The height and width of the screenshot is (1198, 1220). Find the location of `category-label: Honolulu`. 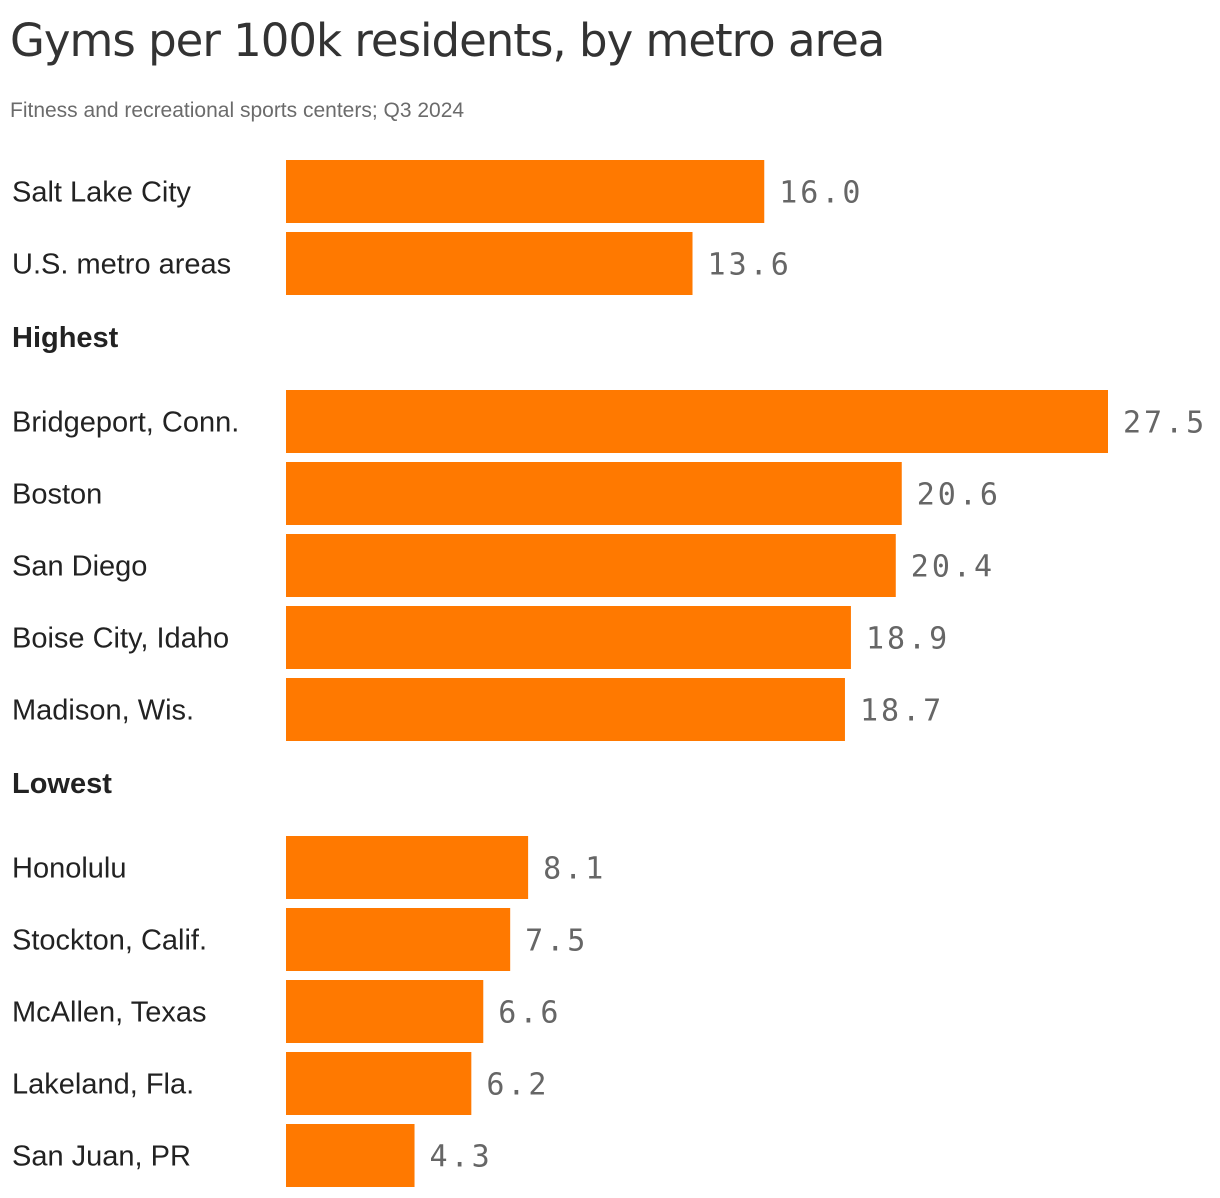

category-label: Honolulu is located at coordinates (69, 869).